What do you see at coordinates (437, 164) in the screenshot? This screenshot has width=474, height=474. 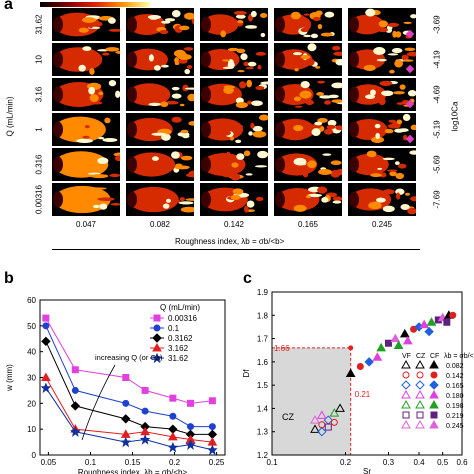 I see `ca-tick-label: -5.69` at bounding box center [437, 164].